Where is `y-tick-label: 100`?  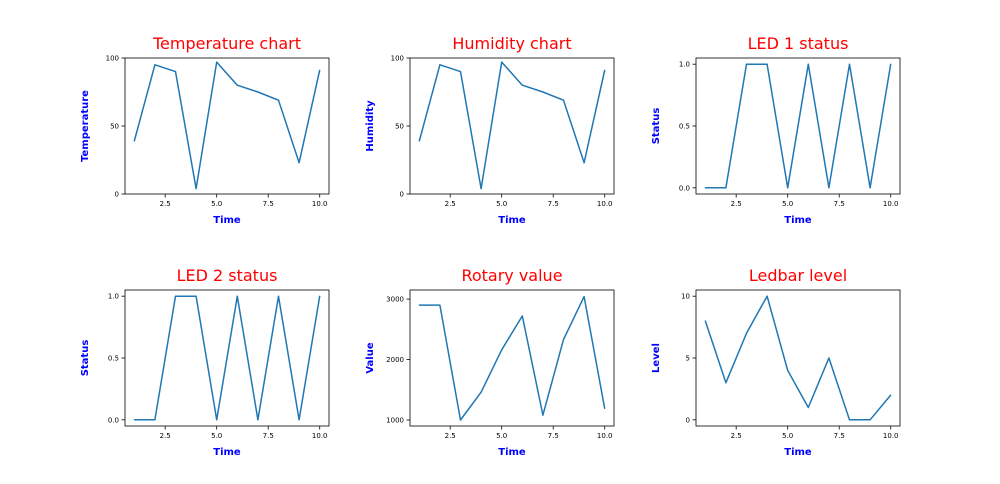
y-tick-label: 100 is located at coordinates (112, 59).